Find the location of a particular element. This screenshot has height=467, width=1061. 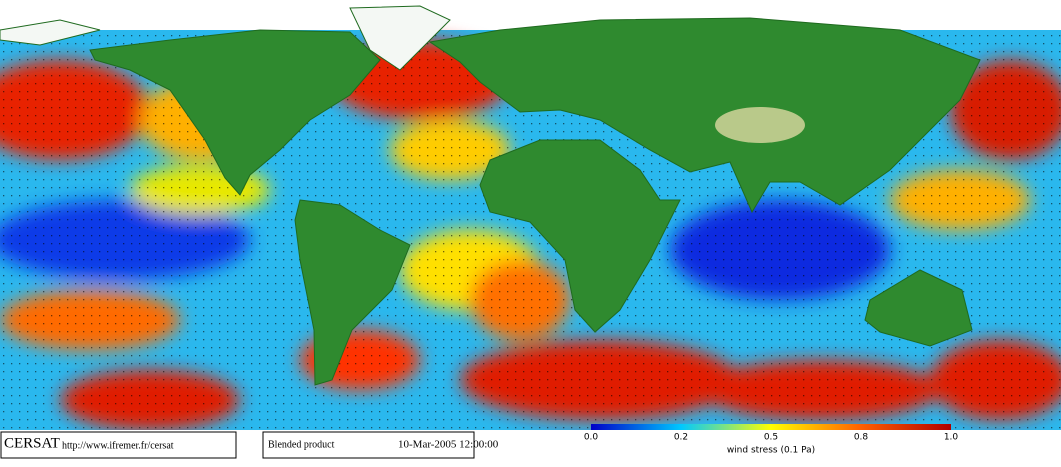

colorbar is located at coordinates (771, 427).